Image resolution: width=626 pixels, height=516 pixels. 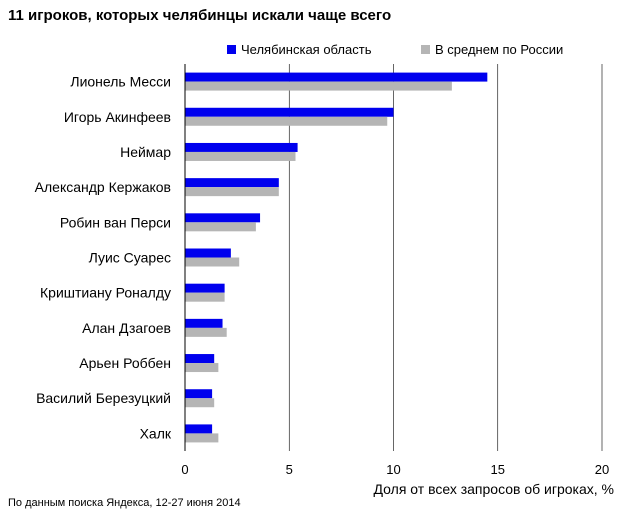 What do you see at coordinates (306, 49) in the screenshot?
I see `legend-label-chelyabinsk: Челябинская область` at bounding box center [306, 49].